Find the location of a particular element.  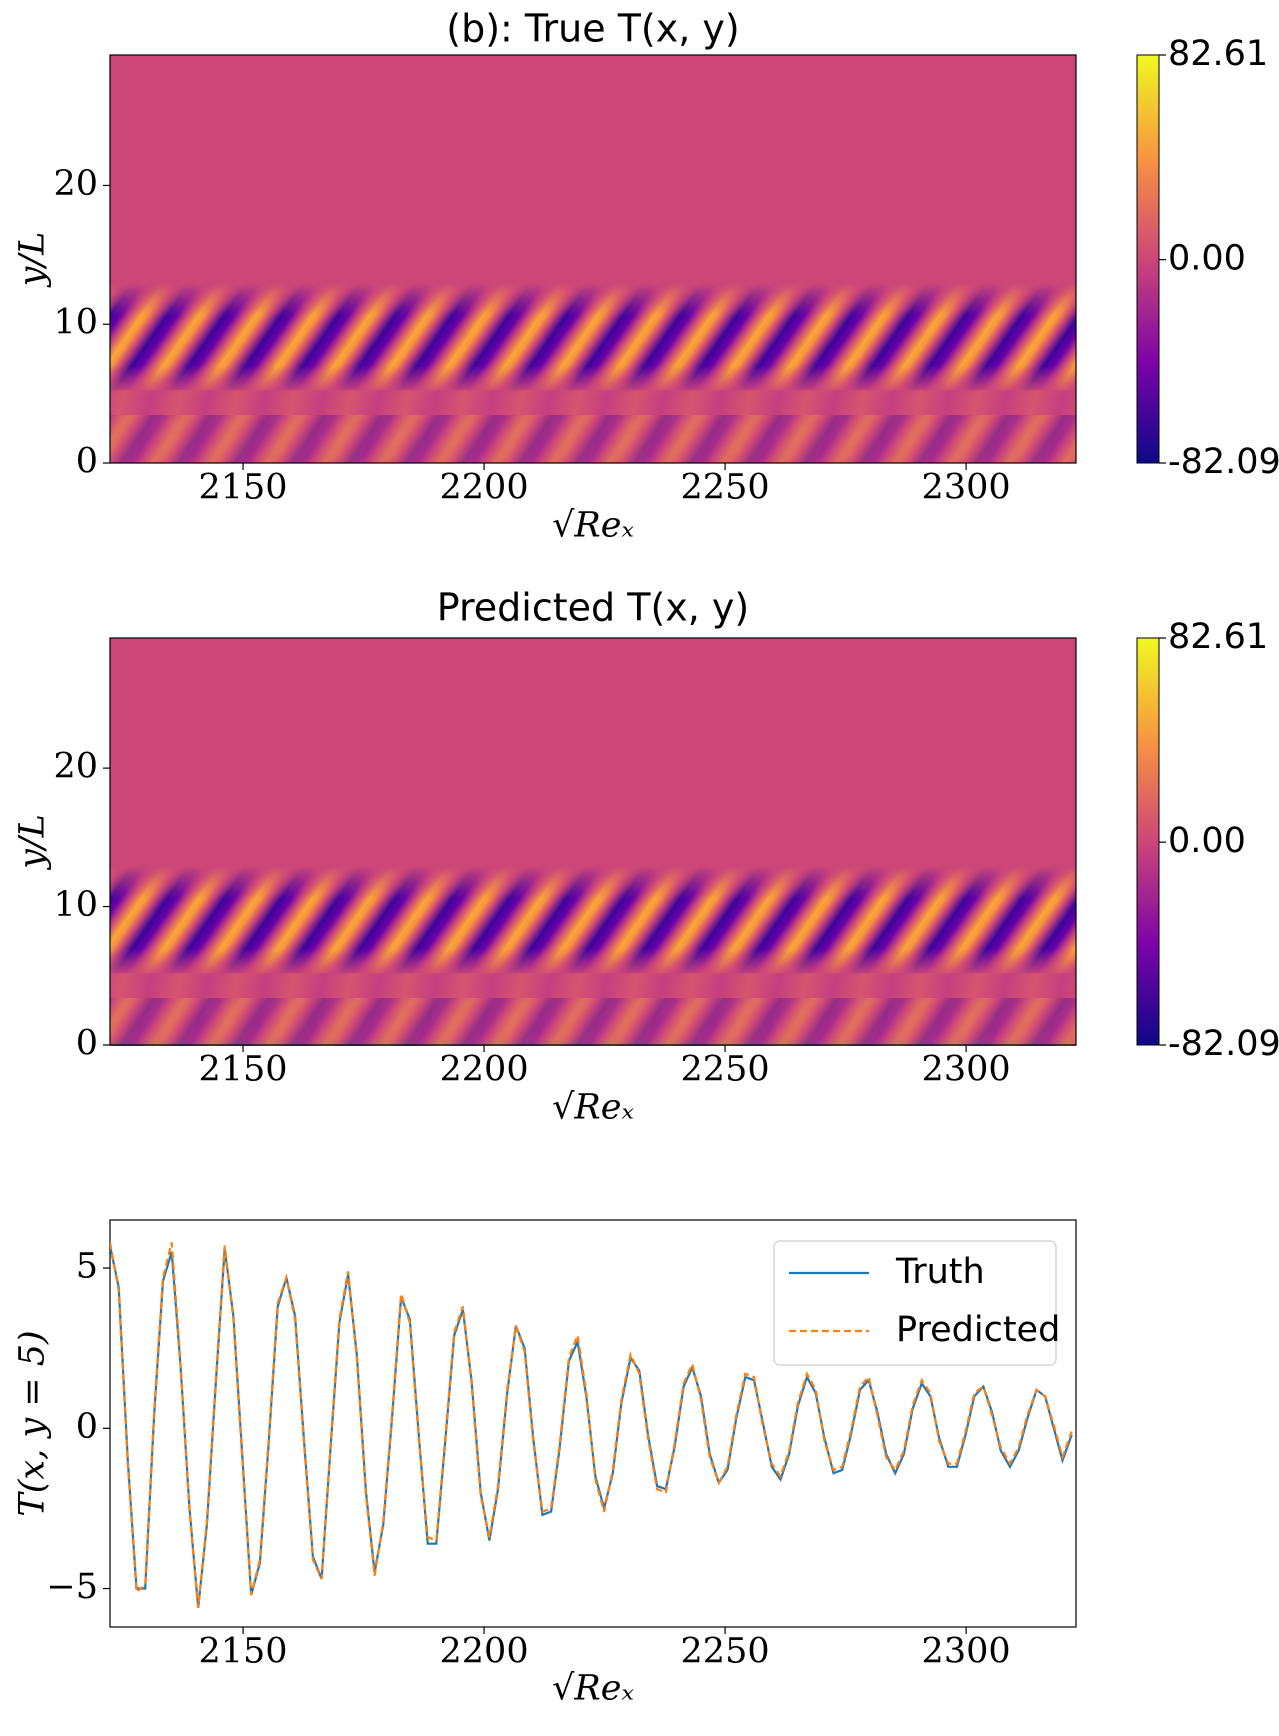

chart-title: Predicted T(x, y) is located at coordinates (593, 608).